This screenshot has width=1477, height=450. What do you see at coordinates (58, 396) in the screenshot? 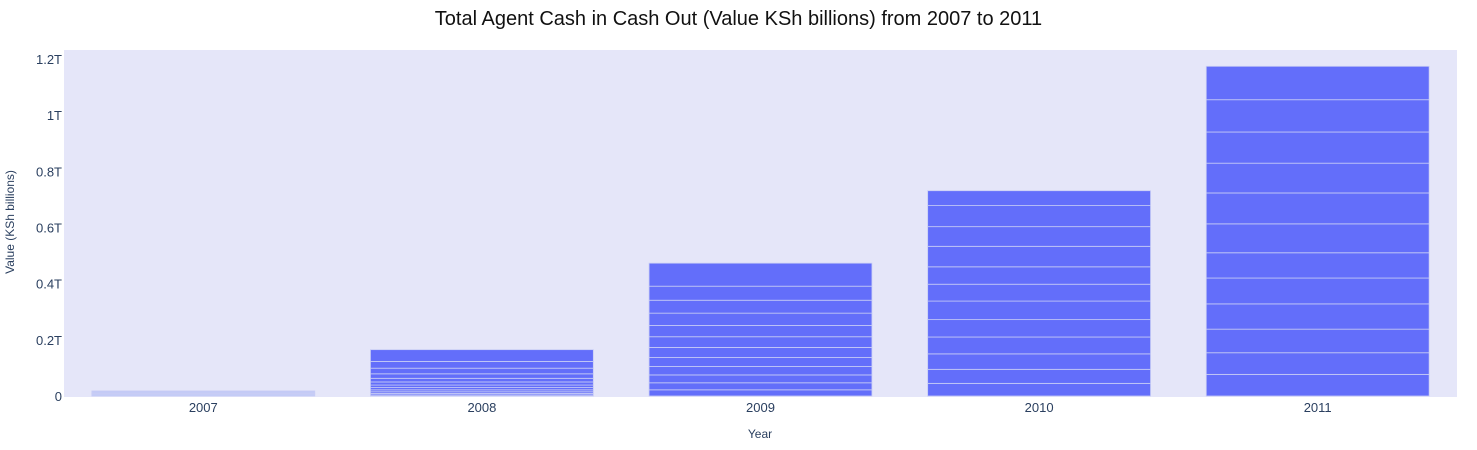
I see `y-tick-label-0: 0` at bounding box center [58, 396].